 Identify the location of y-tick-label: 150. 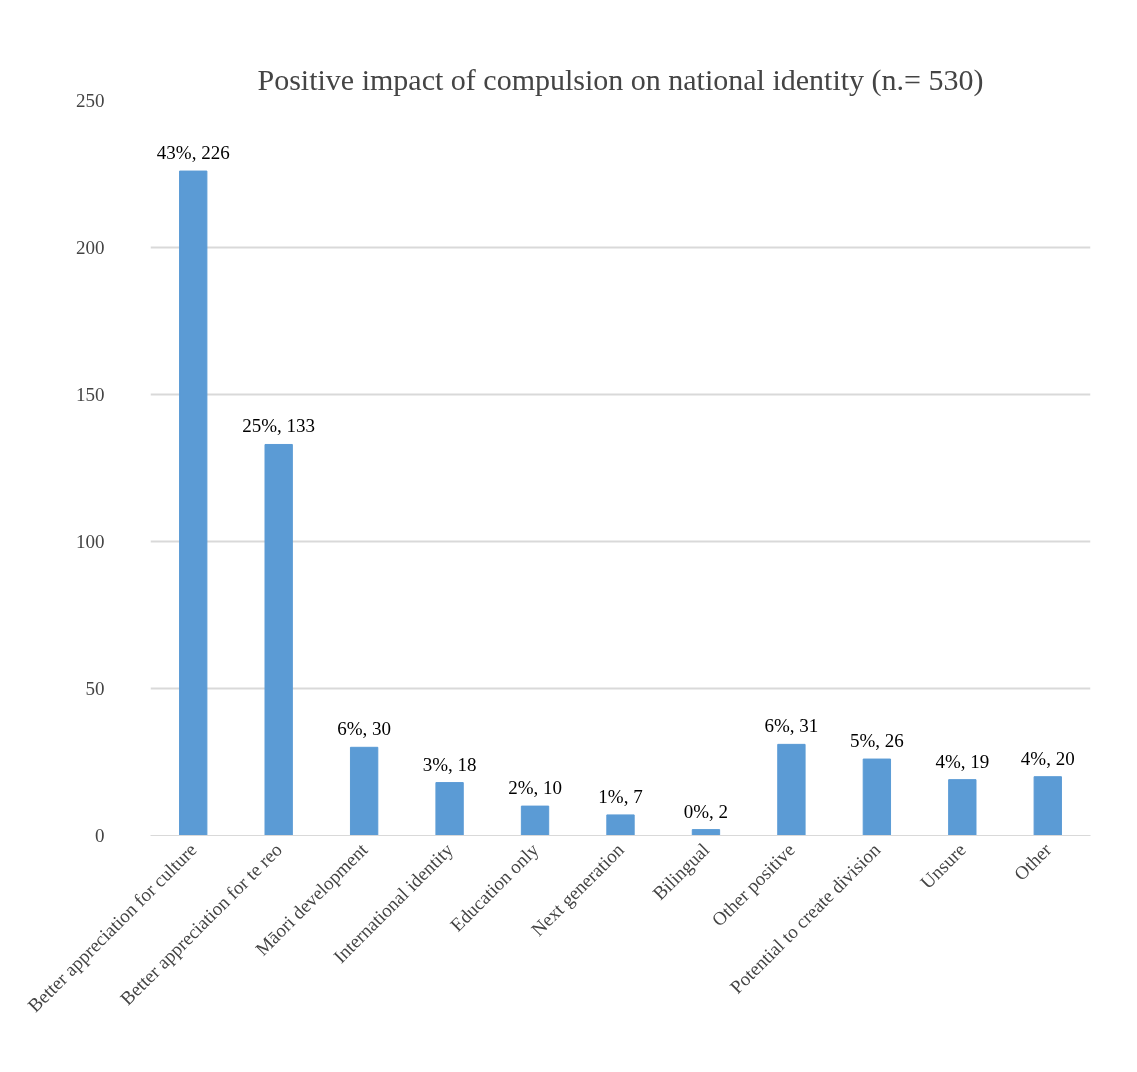
(90, 394).